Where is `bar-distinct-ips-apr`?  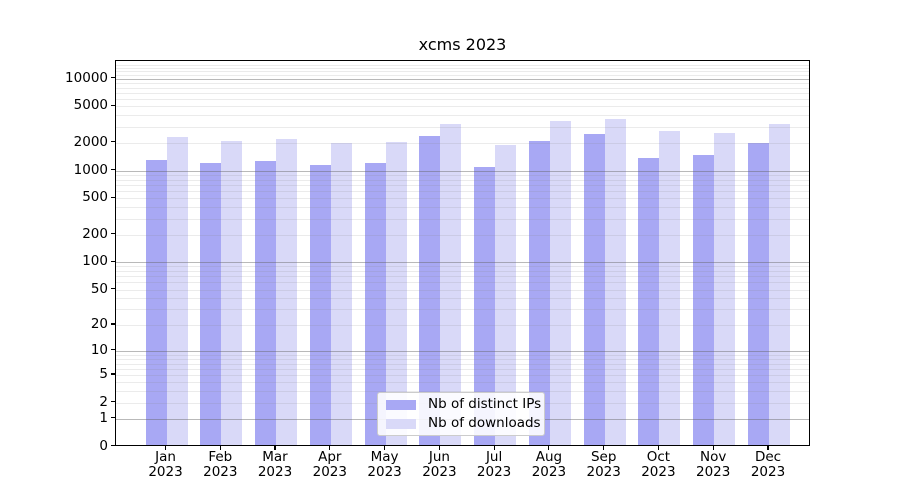 bar-distinct-ips-apr is located at coordinates (320, 305).